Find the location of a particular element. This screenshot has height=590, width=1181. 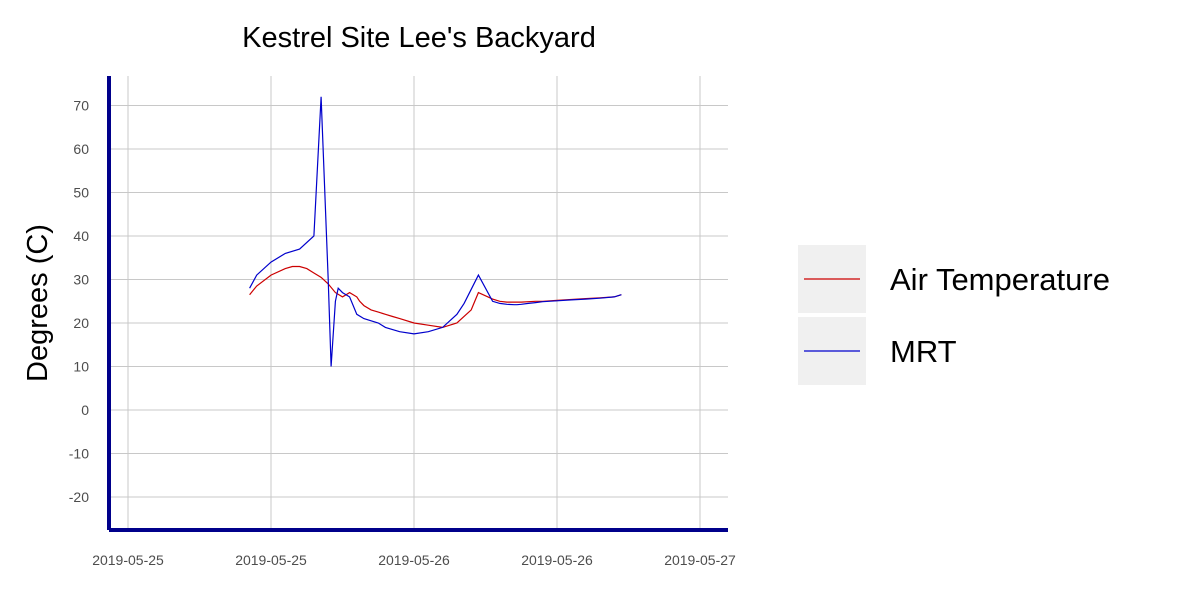

series-line-mrt is located at coordinates (435, 231).